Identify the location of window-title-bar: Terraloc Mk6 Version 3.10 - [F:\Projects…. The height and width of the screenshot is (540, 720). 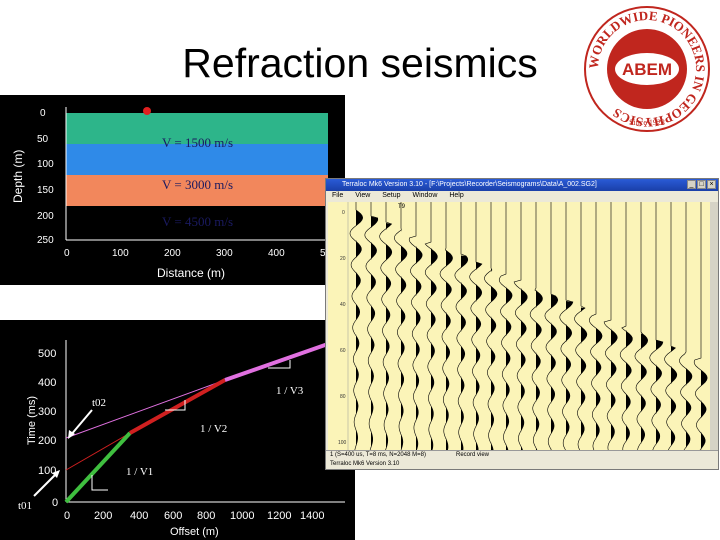
(522, 185).